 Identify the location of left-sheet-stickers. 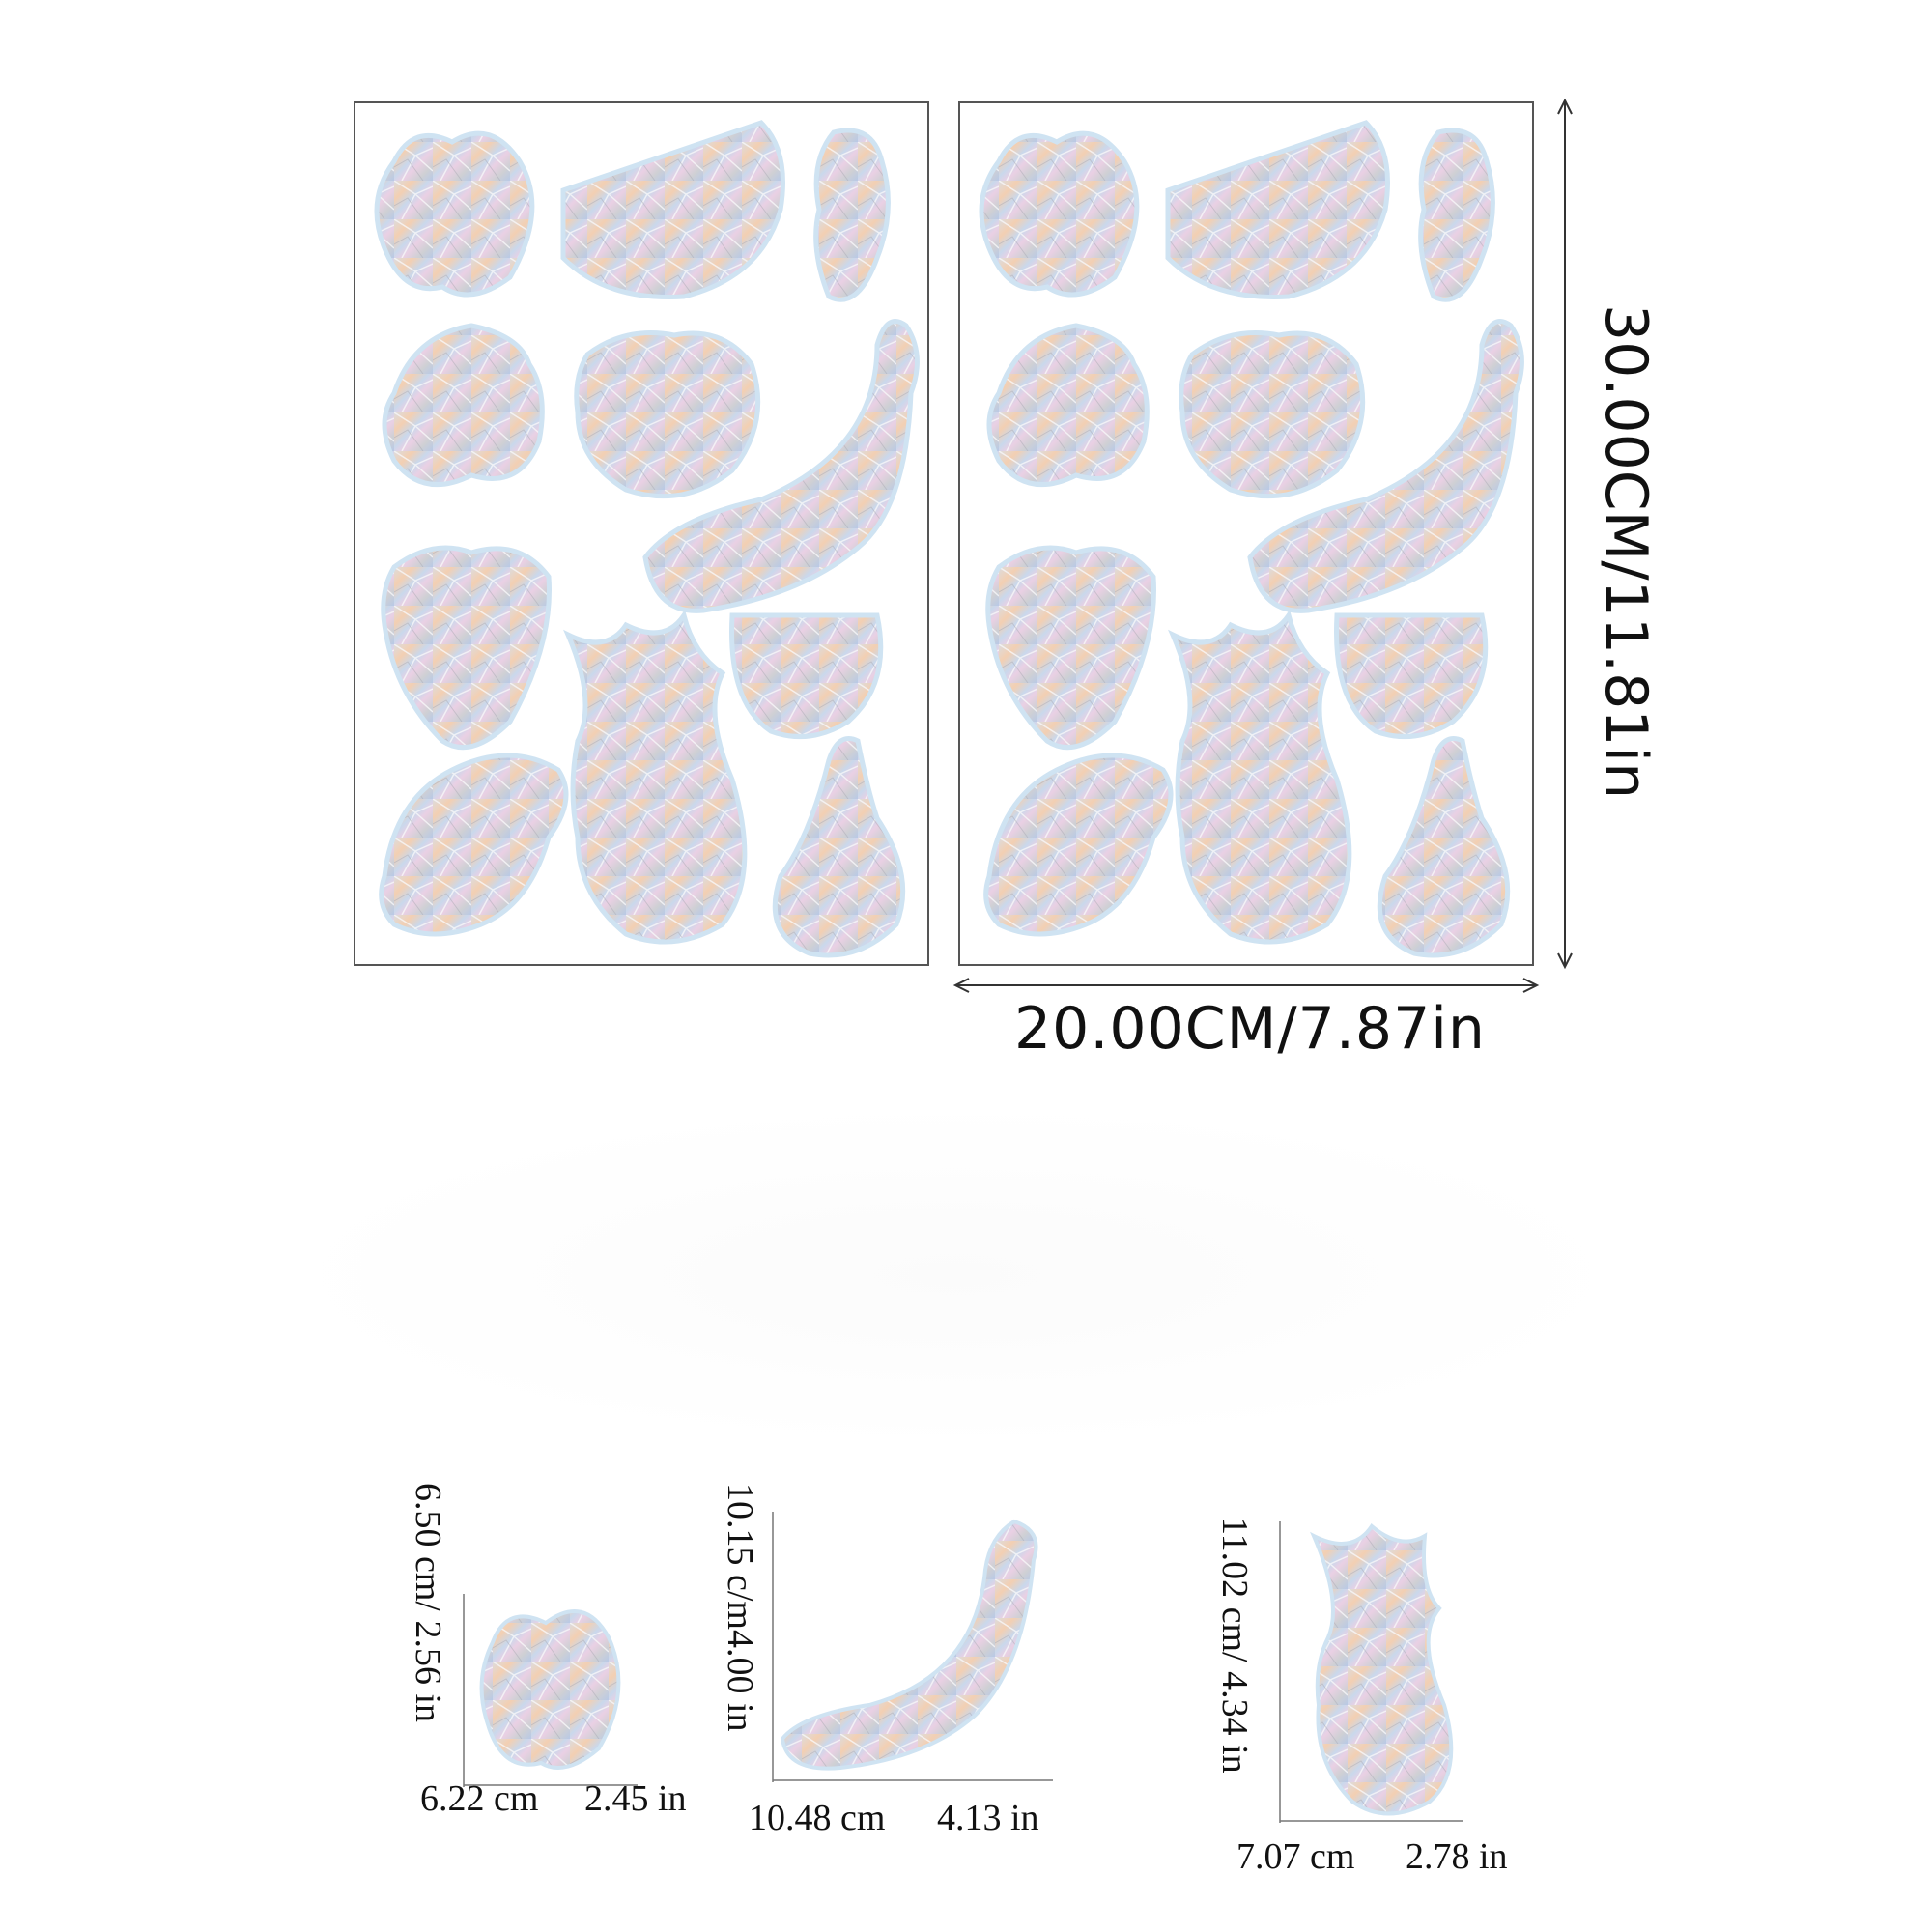
(647, 539).